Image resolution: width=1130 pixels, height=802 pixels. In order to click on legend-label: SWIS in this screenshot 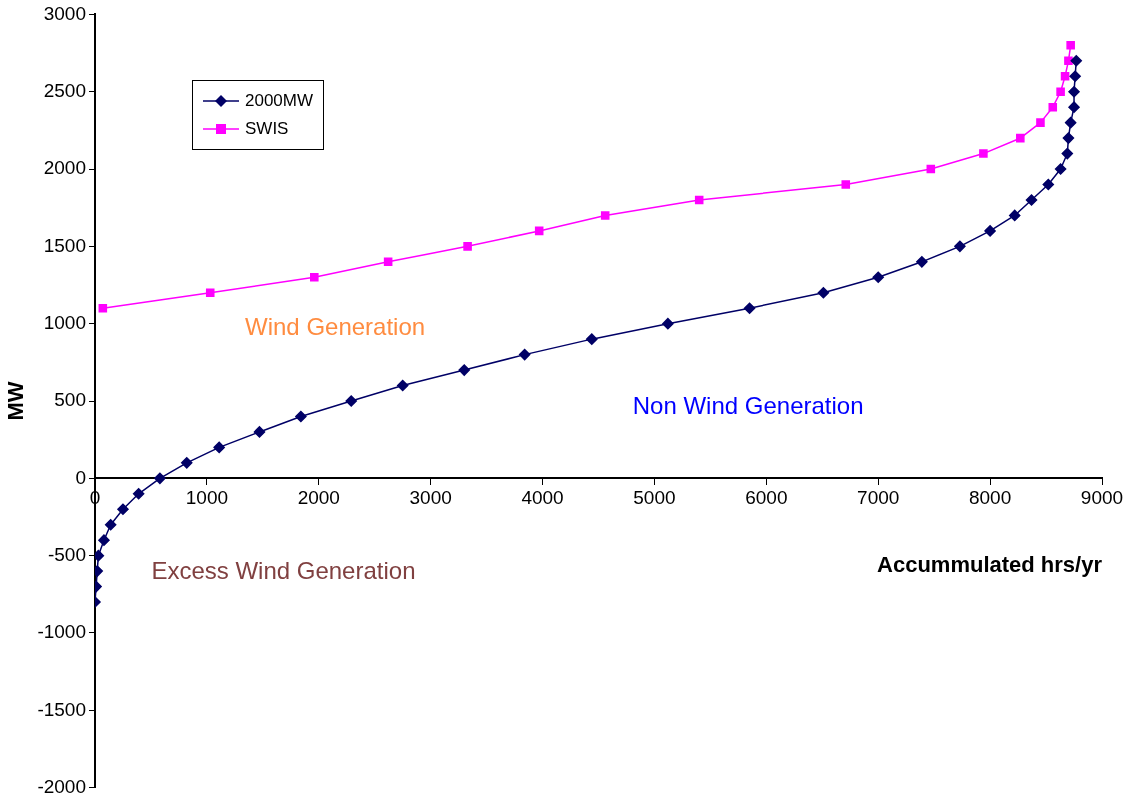, I will do `click(267, 129)`.